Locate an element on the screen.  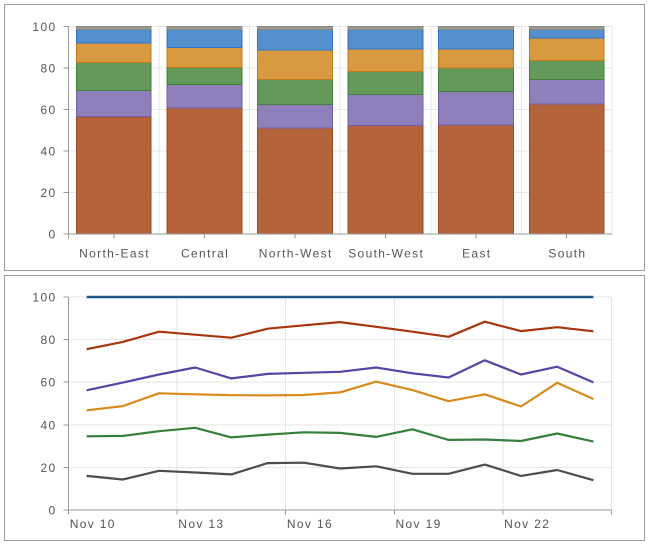
svg-text: Nov 19 is located at coordinates (419, 524).